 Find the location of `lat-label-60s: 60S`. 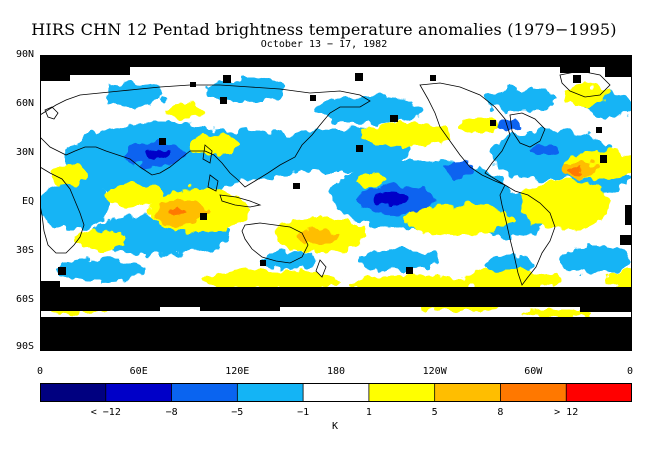

lat-label-60s: 60S is located at coordinates (24, 299).